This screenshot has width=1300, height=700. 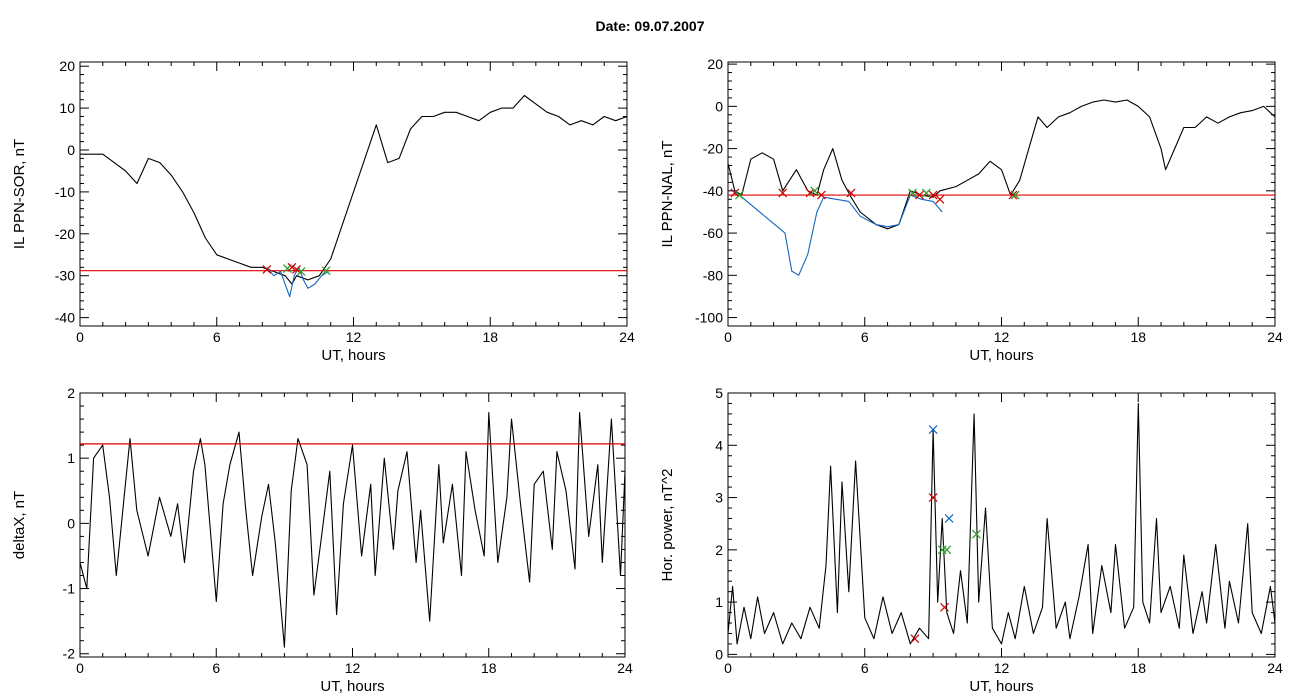 I want to click on y-axis-label: IL PPN-NAL, nT, so click(x=667, y=194).